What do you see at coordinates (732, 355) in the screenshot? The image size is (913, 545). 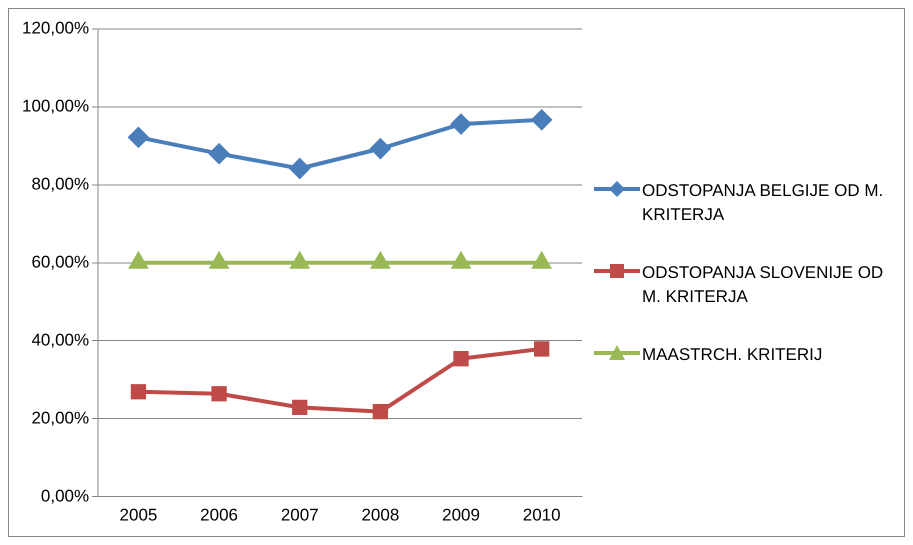 I see `legend-label: MAASTRCH. KRITERIJ` at bounding box center [732, 355].